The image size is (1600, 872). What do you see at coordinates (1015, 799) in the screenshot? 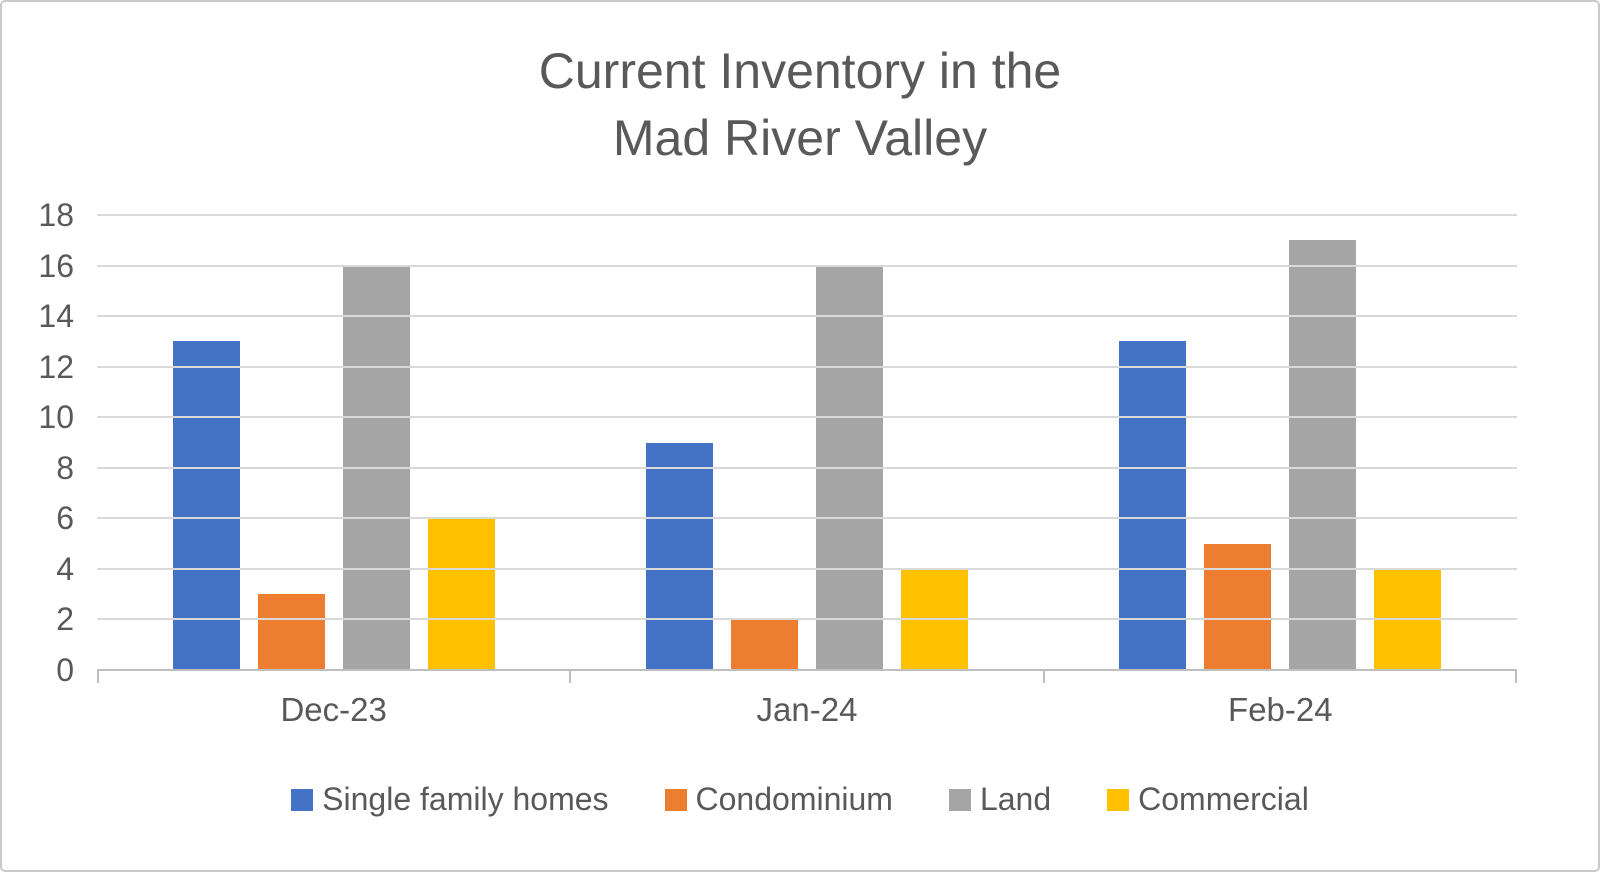
I see `legend-label: Land` at bounding box center [1015, 799].